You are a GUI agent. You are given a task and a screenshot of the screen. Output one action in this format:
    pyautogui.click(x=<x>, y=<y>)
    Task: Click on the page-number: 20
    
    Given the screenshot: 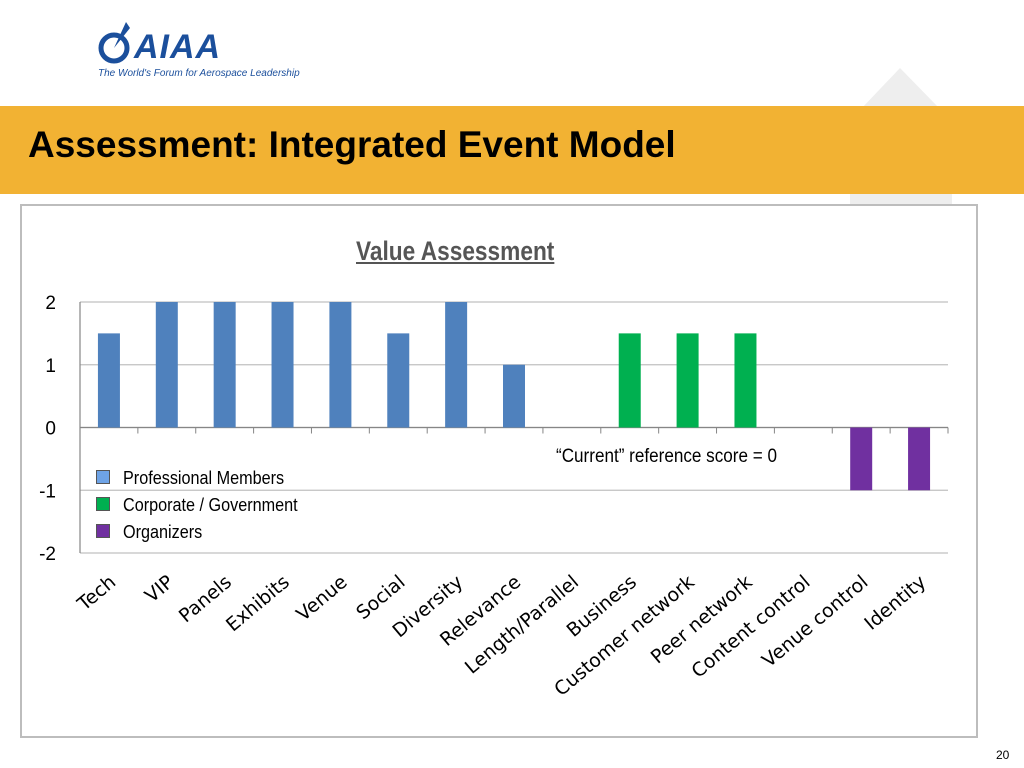 What is the action you would take?
    pyautogui.click(x=1003, y=755)
    